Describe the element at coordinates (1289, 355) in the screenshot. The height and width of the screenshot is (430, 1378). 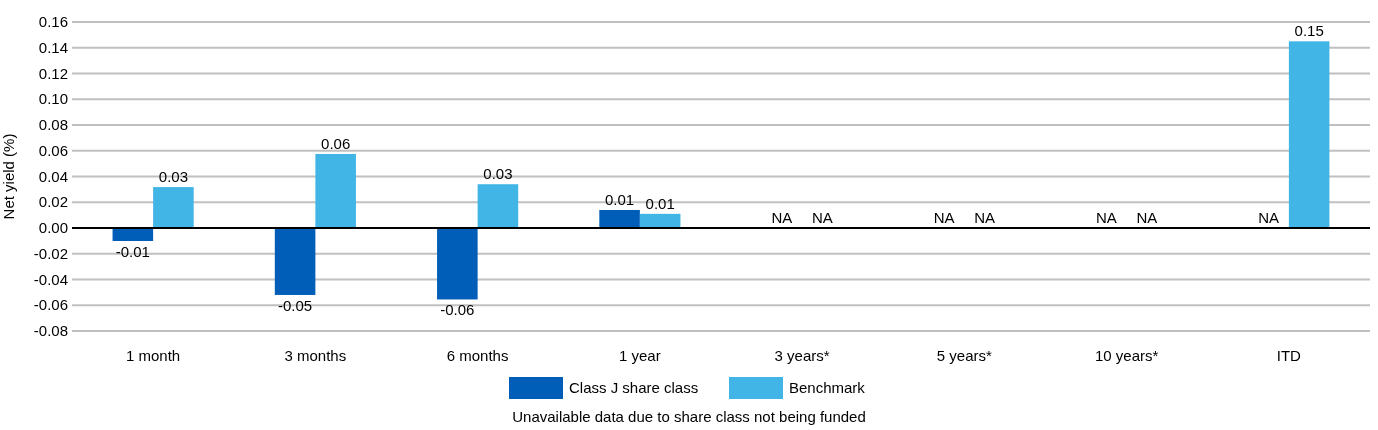
I see `x-tick-label: ITD` at that location.